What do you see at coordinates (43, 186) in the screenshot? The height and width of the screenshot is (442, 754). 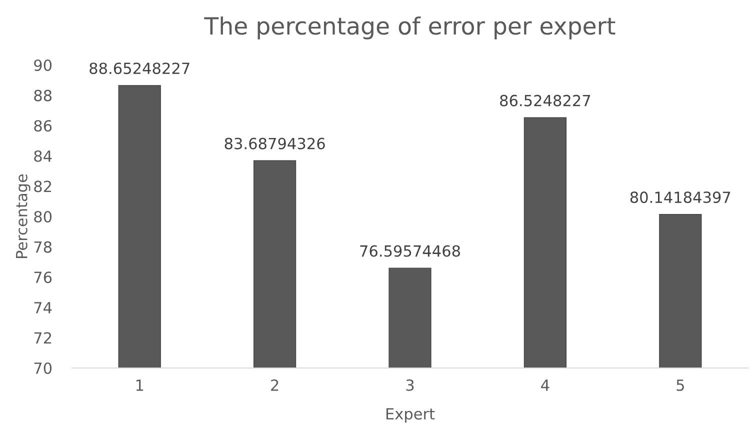 I see `y-tick-label: 82` at bounding box center [43, 186].